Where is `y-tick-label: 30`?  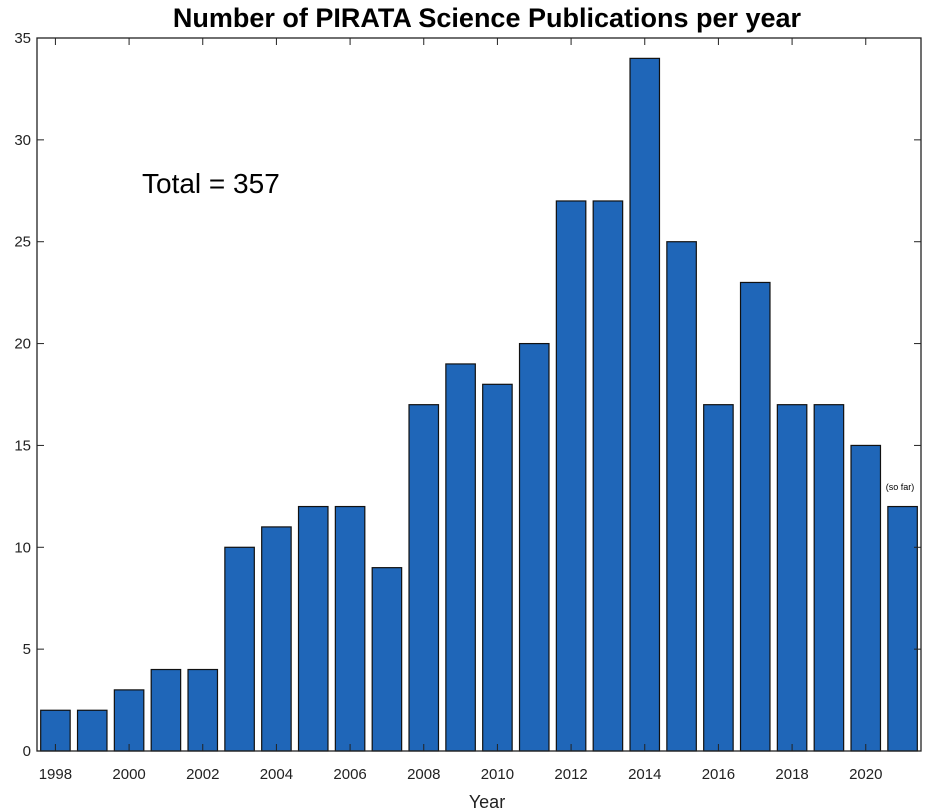 y-tick-label: 30 is located at coordinates (22, 140).